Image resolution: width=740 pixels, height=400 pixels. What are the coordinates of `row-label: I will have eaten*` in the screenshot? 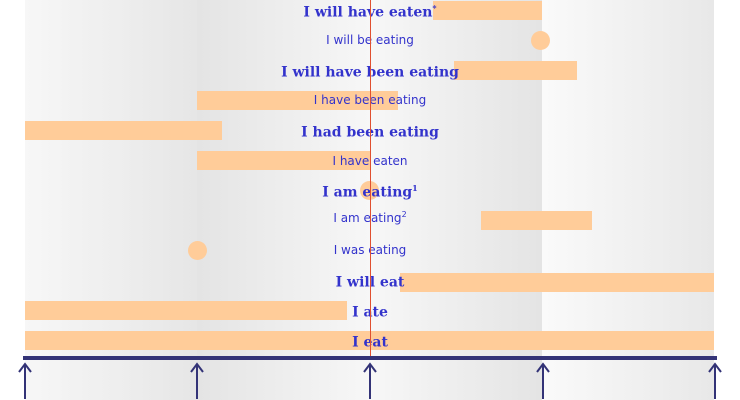 It's located at (370, 12).